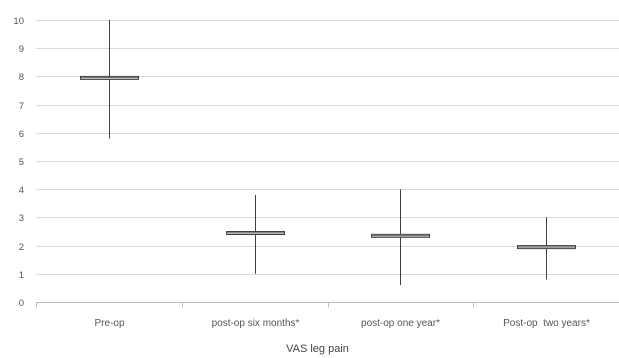 The height and width of the screenshot is (358, 619). What do you see at coordinates (21, 247) in the screenshot?
I see `y-tick-label: 2` at bounding box center [21, 247].